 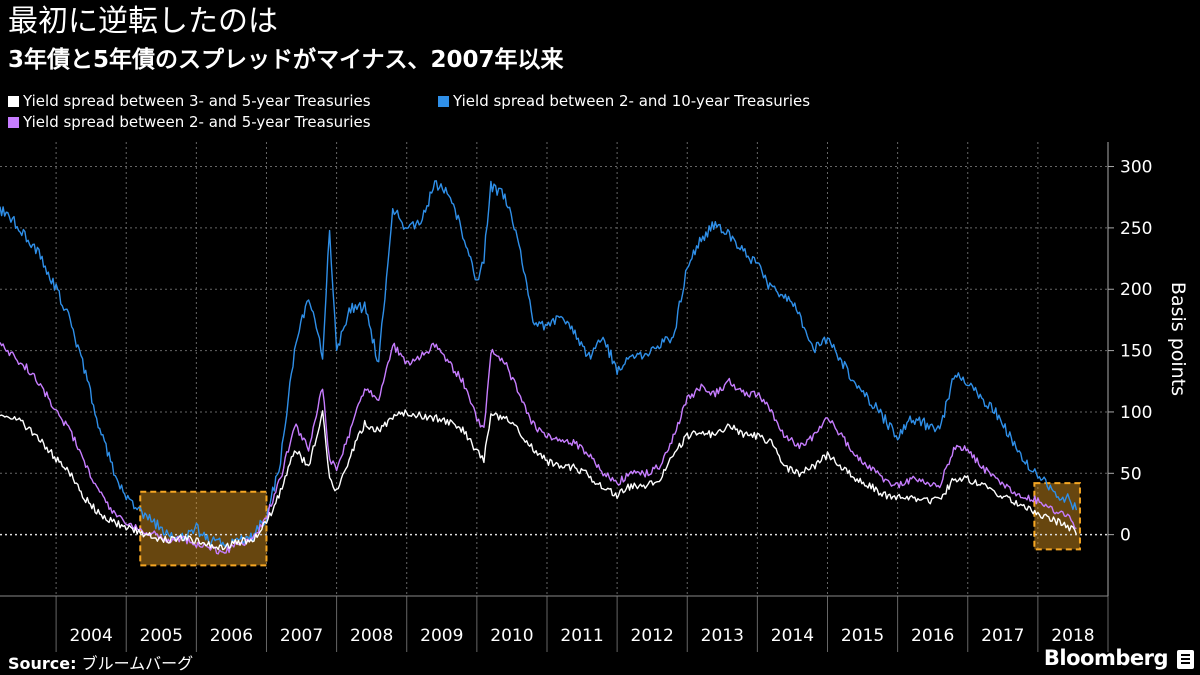 I want to click on y-tick-label: 50, so click(x=1131, y=474).